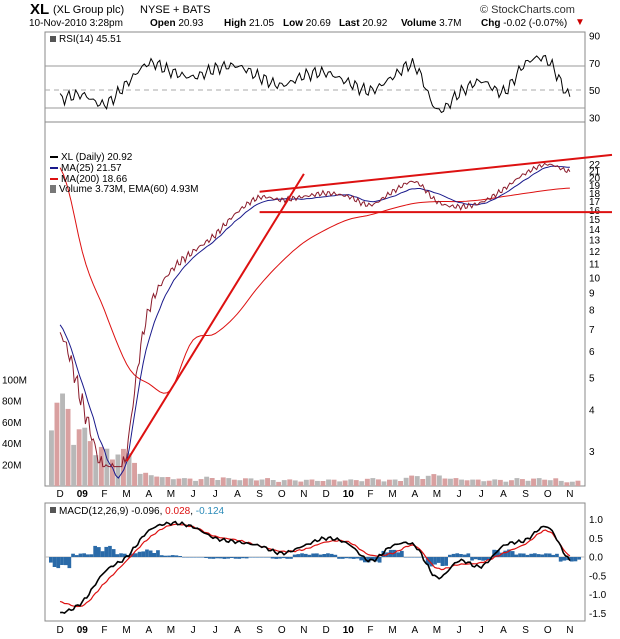 The width and height of the screenshot is (620, 639). What do you see at coordinates (595, 179) in the screenshot?
I see `price-tick-20: 20` at bounding box center [595, 179].